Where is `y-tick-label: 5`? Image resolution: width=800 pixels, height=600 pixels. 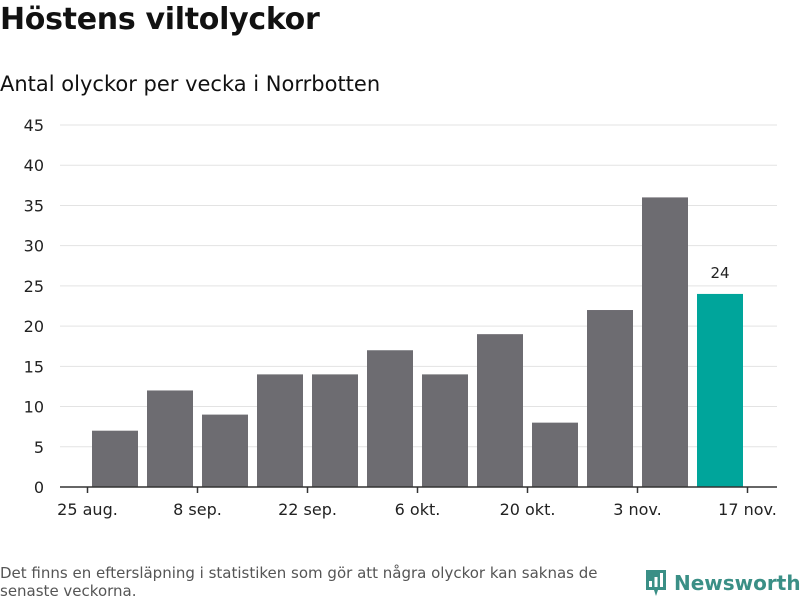 y-tick-label: 5 is located at coordinates (39, 447).